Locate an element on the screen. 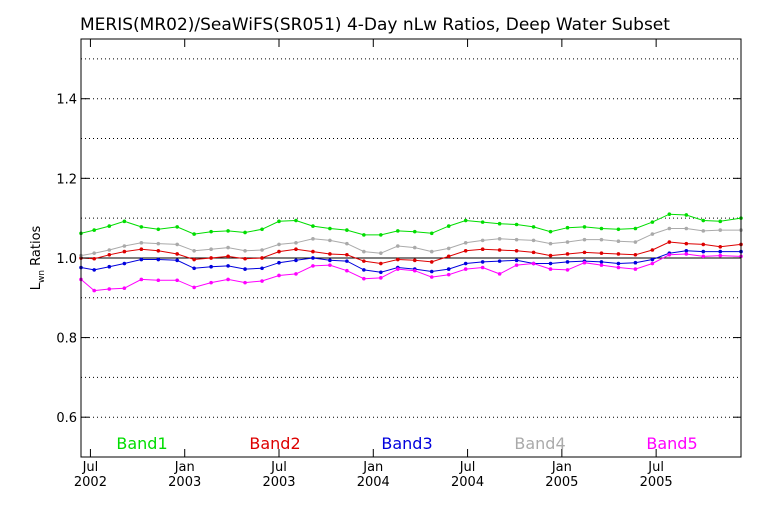 Image resolution: width=768 pixels, height=512 pixels. legend-entry: Band2 is located at coordinates (274, 443).